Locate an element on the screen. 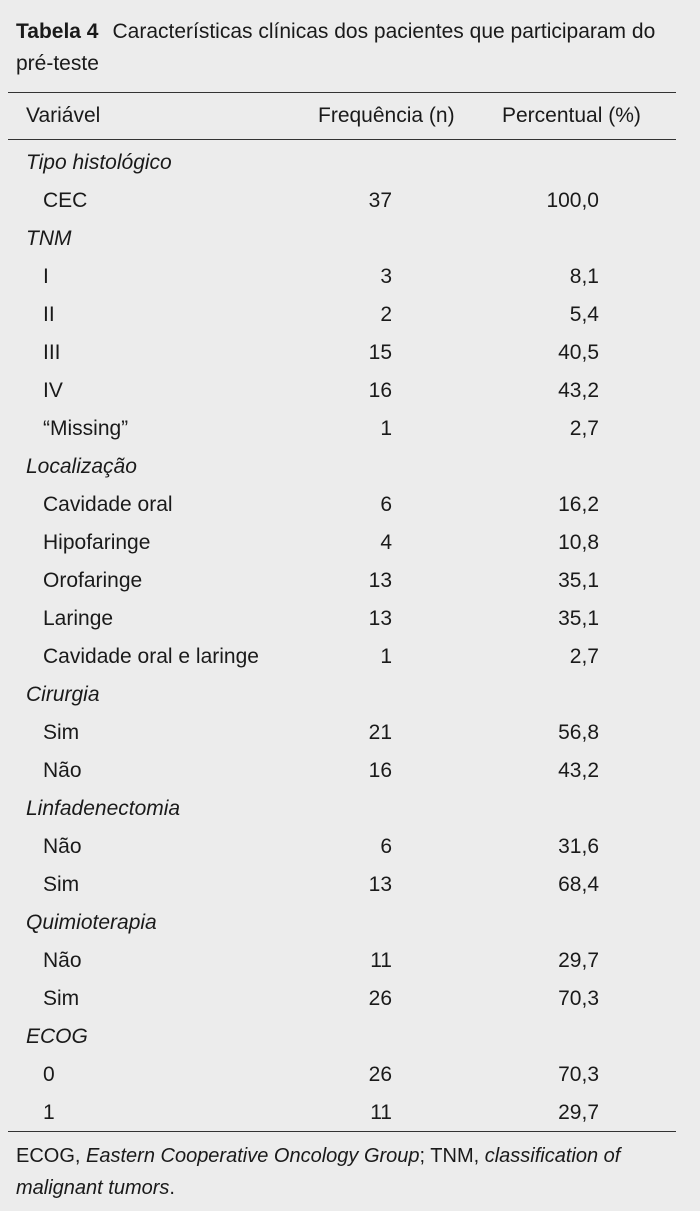 This screenshot has height=1211, width=700. bottom-rule is located at coordinates (342, 1131).